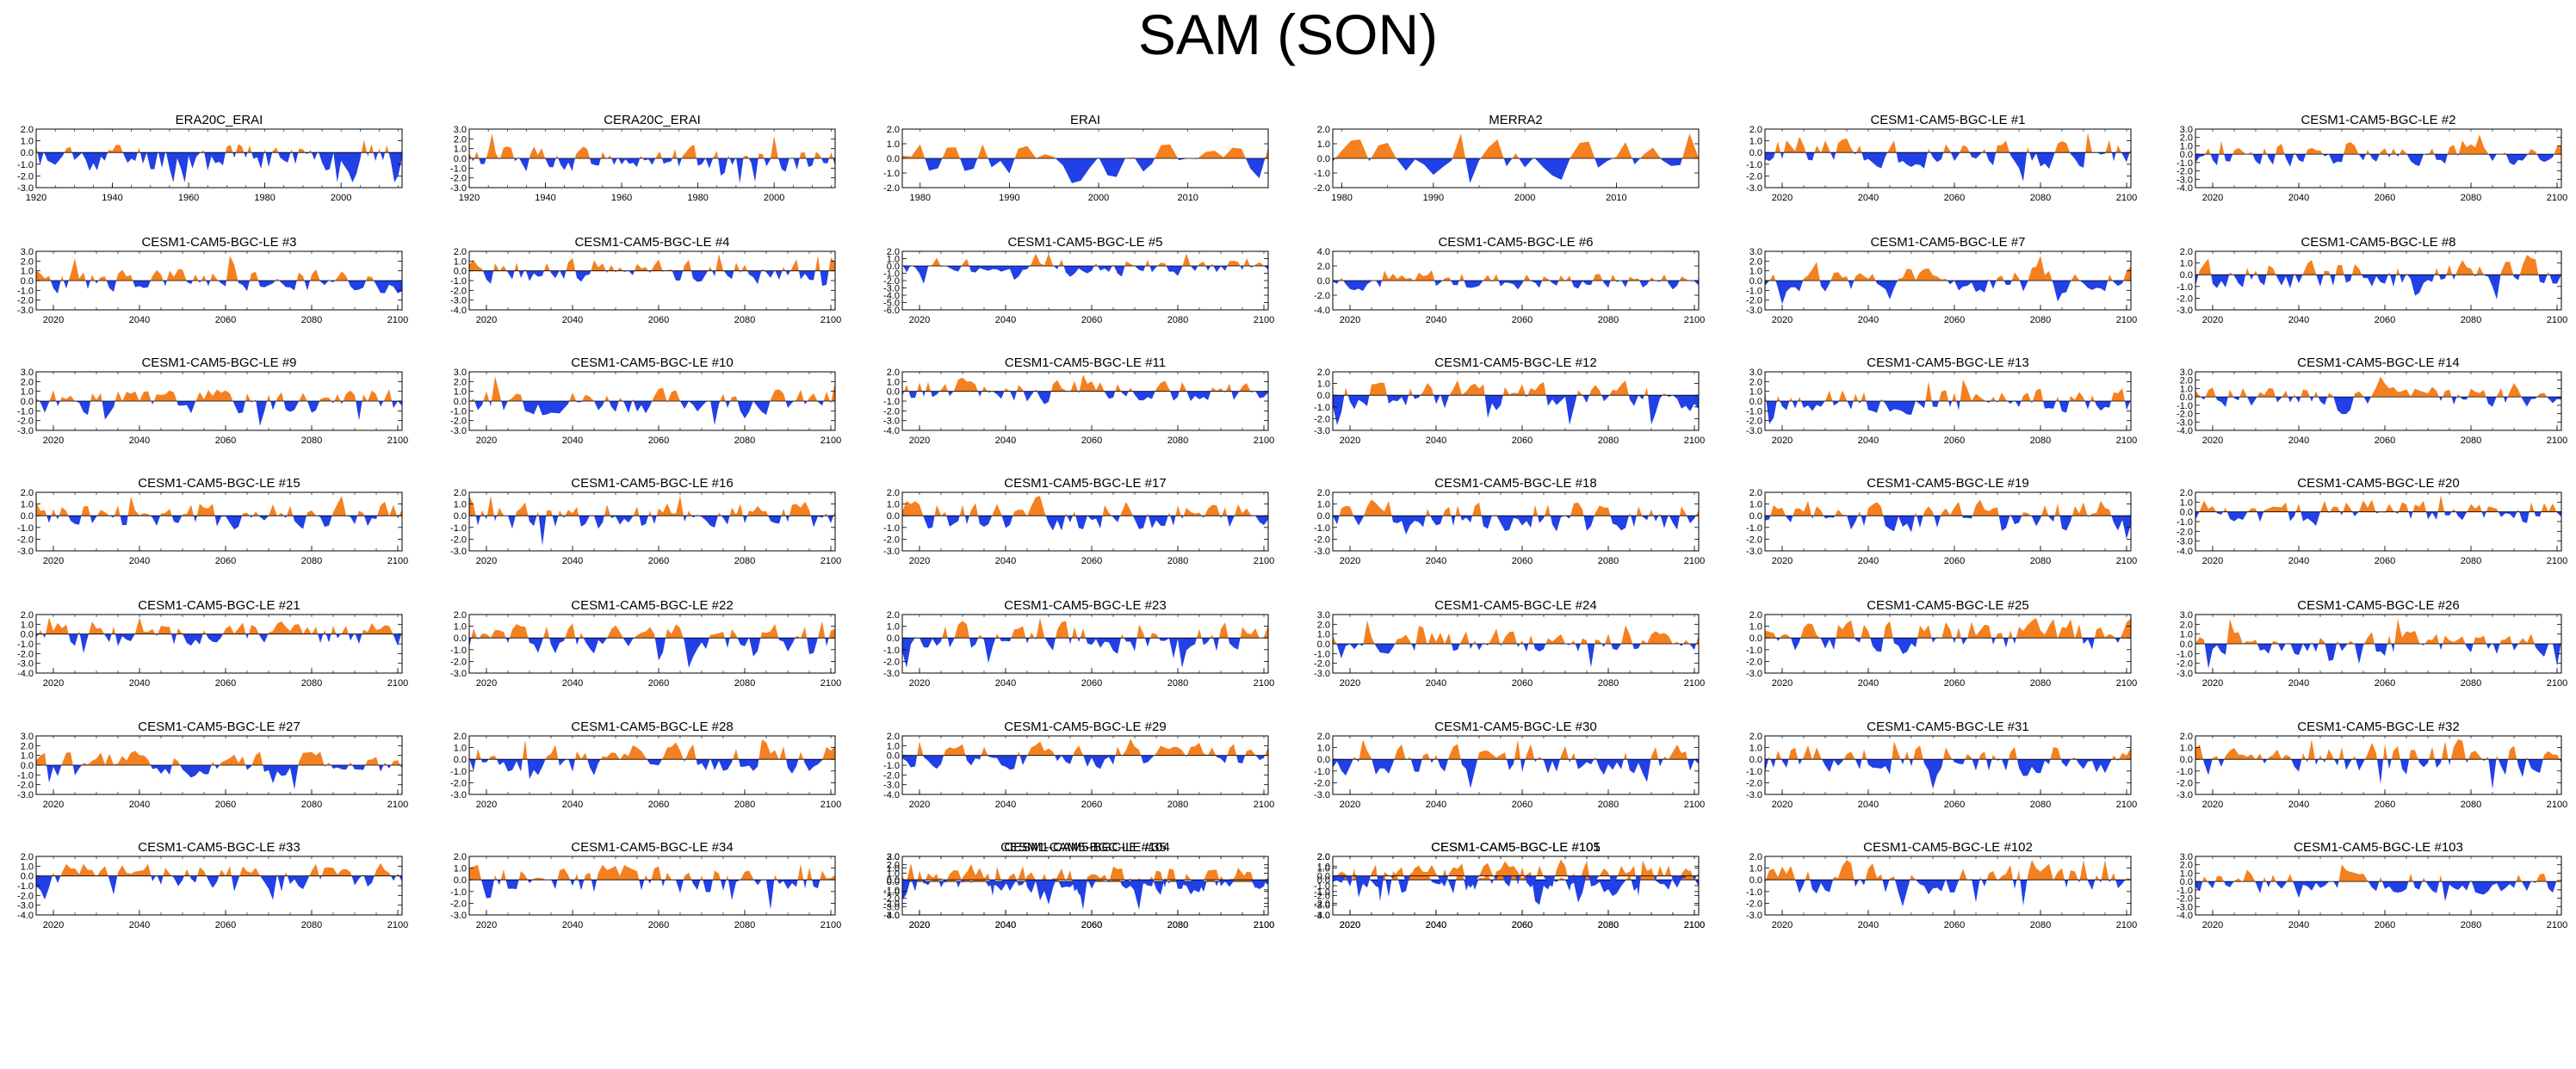 This screenshot has height=1069, width=2576. I want to click on y-tick-label: -3.0, so click(1754, 189).